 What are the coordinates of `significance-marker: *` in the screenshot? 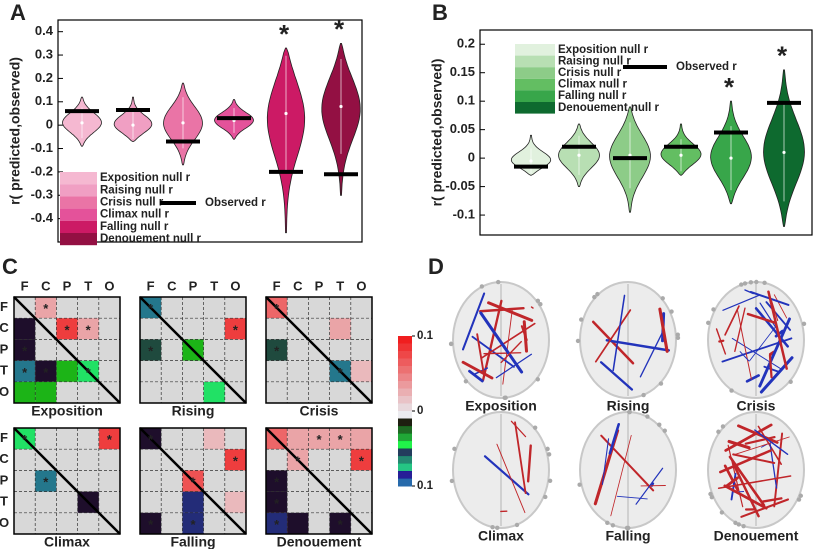 It's located at (782, 56).